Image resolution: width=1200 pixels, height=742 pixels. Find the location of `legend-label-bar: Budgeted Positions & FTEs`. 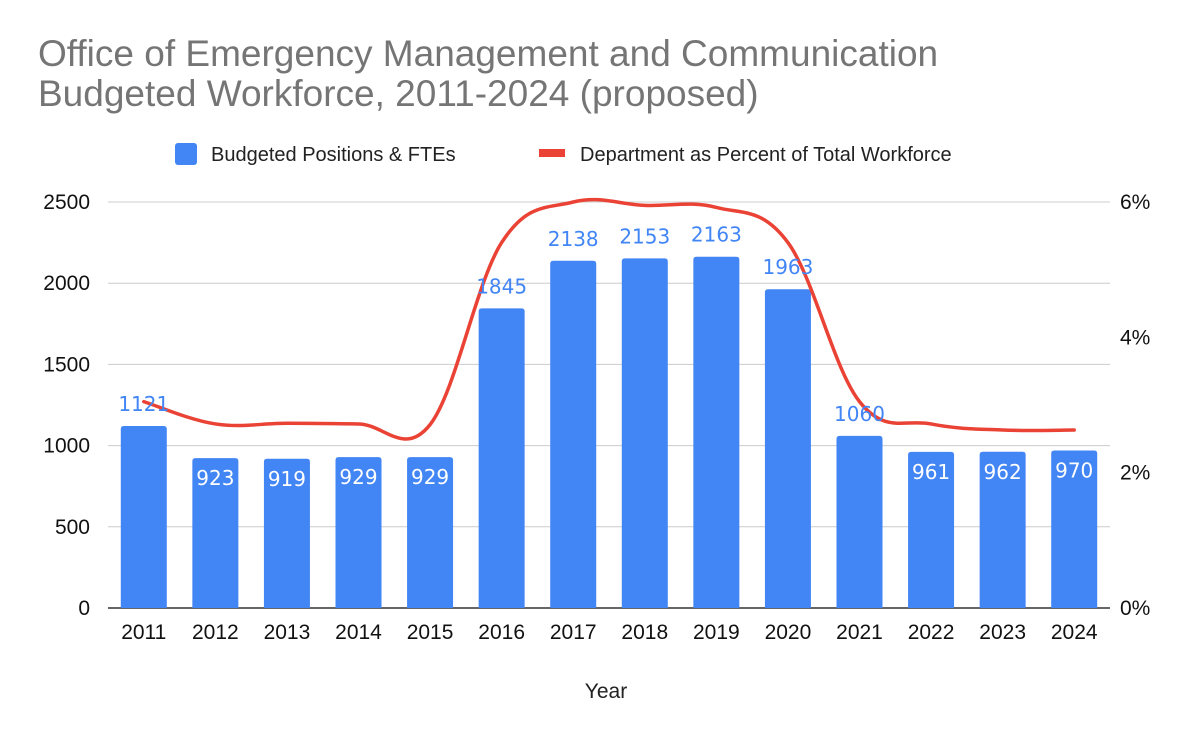

legend-label-bar: Budgeted Positions & FTEs is located at coordinates (333, 155).